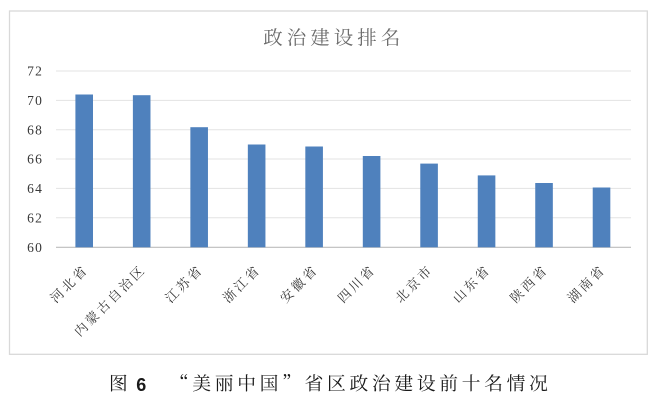 The image size is (655, 407). I want to click on svg-text: 68, so click(35, 129).